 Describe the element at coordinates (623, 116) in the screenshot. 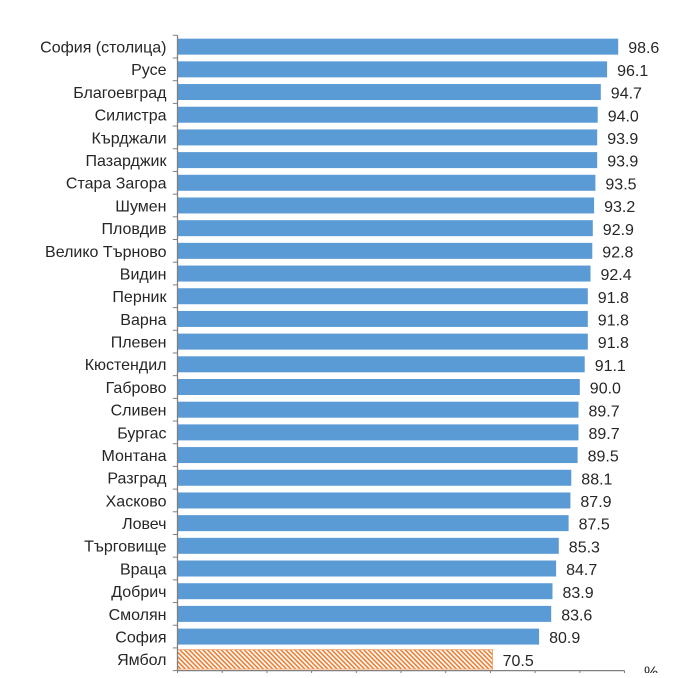

I see `svg-text: 94.0` at that location.